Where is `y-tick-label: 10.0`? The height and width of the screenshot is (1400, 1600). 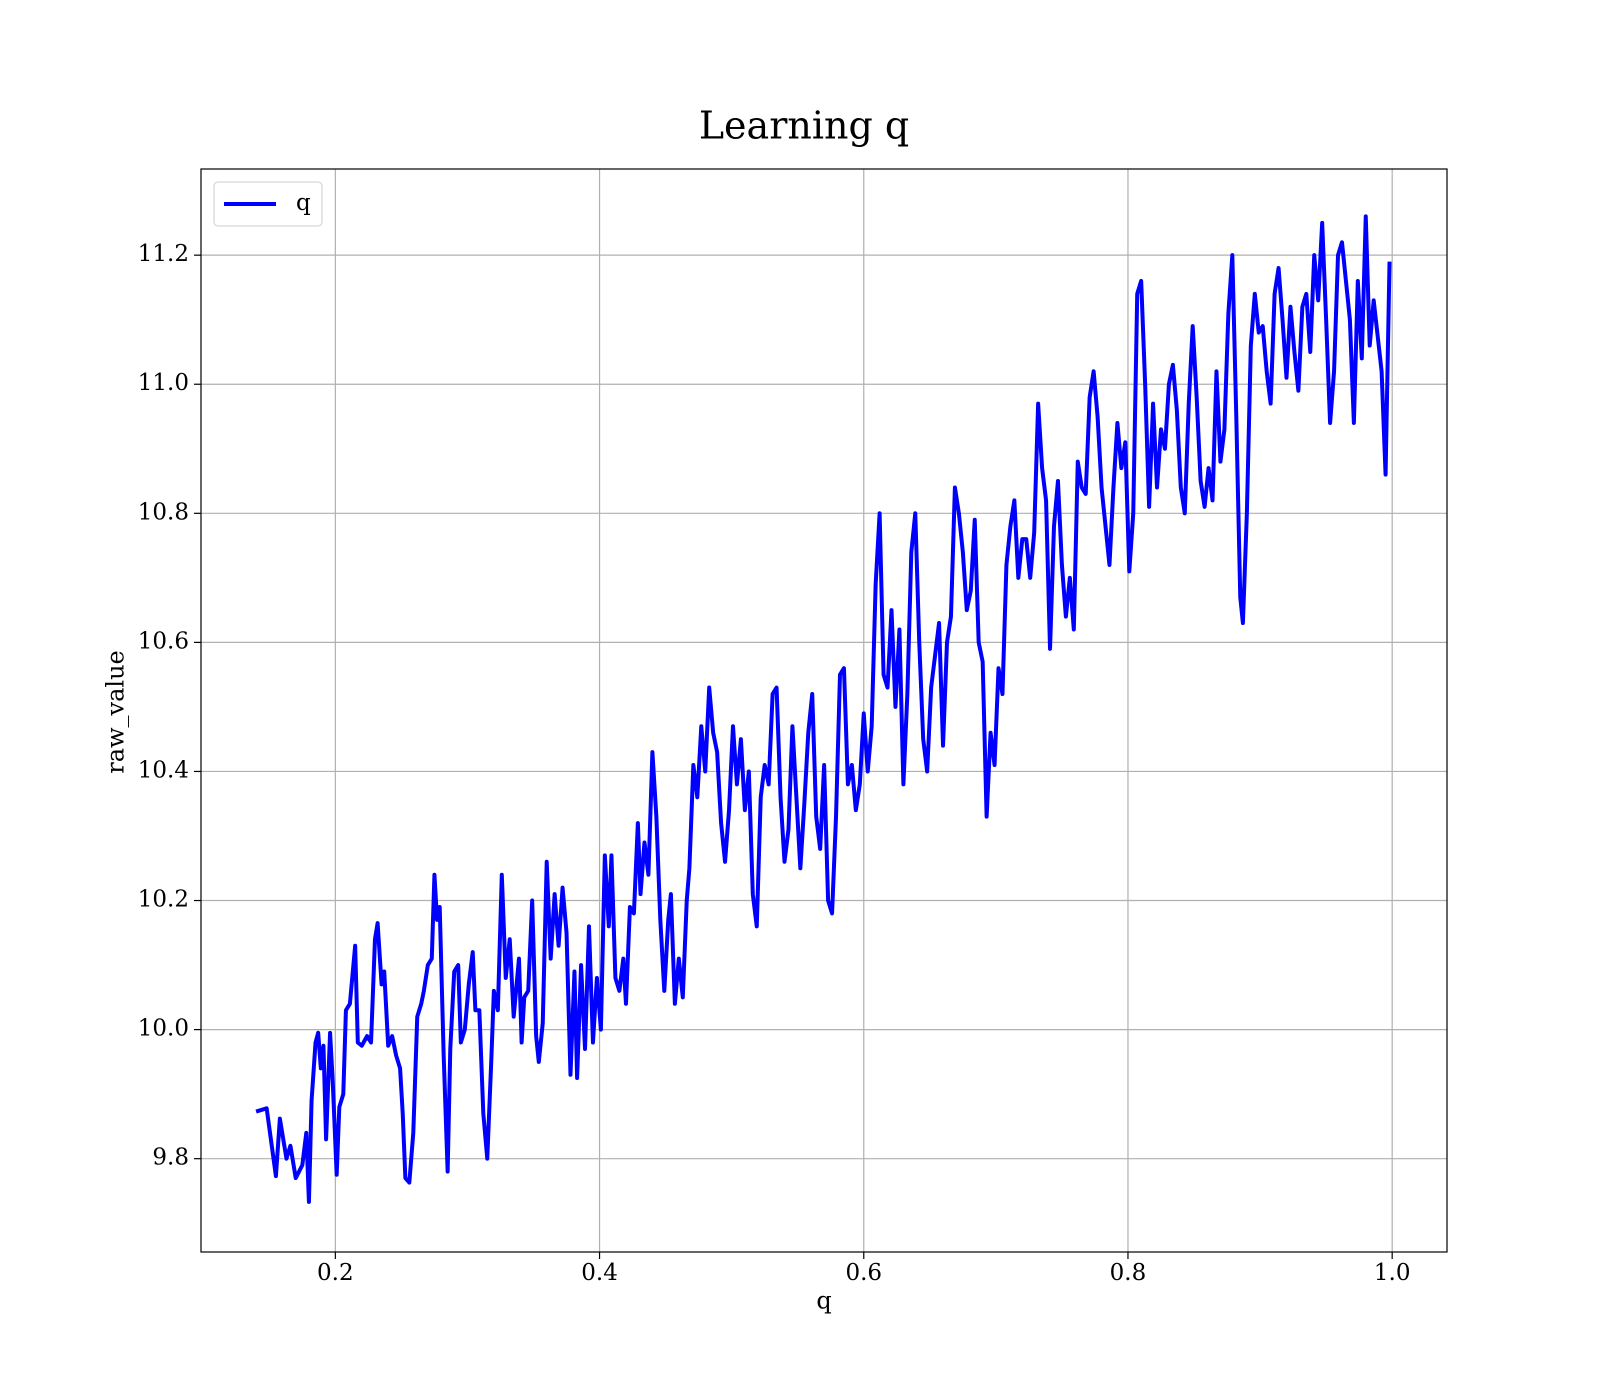
y-tick-label: 10.0 is located at coordinates (163, 1029).